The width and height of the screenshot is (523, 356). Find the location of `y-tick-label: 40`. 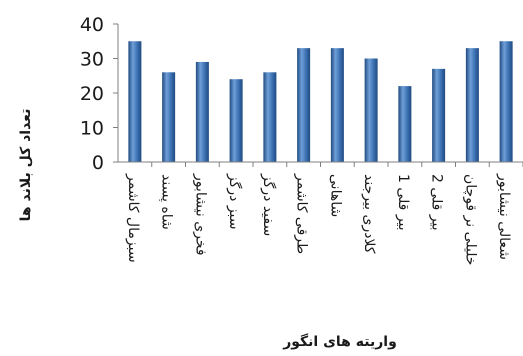

y-tick-label: 40 is located at coordinates (92, 25).